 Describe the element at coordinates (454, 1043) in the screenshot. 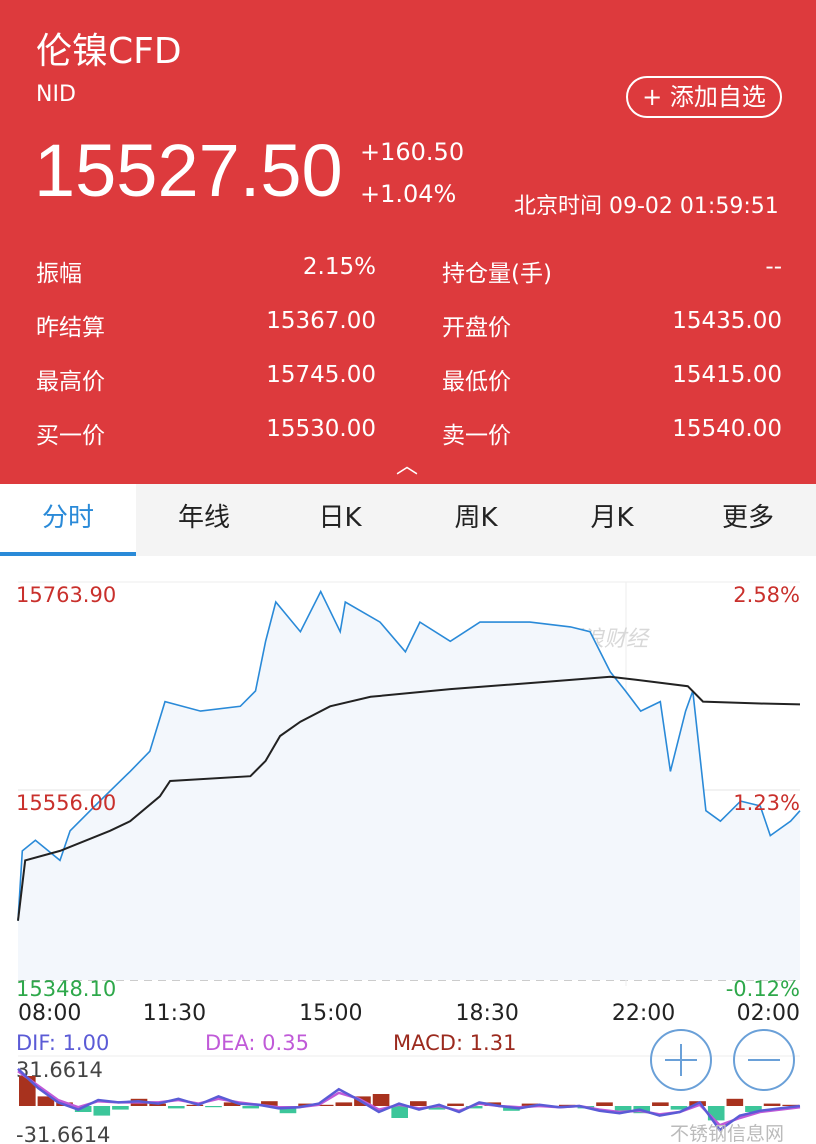

I see `macd-label: MACD: 1.31` at that location.